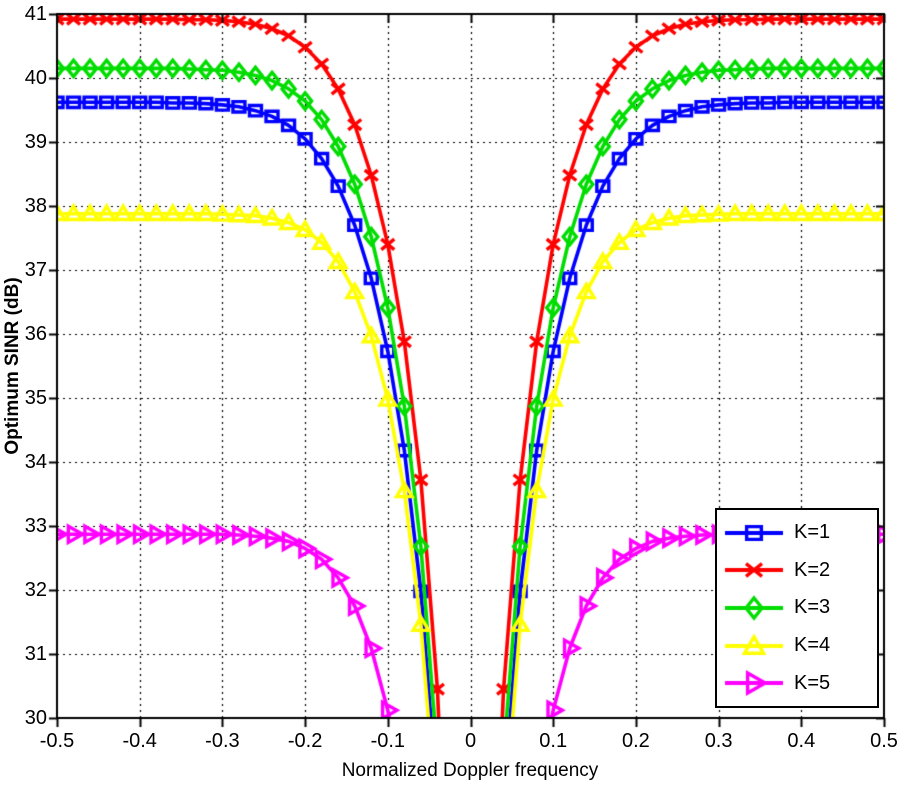  Describe the element at coordinates (754, 532) in the screenshot. I see `square-marker-icon` at that location.